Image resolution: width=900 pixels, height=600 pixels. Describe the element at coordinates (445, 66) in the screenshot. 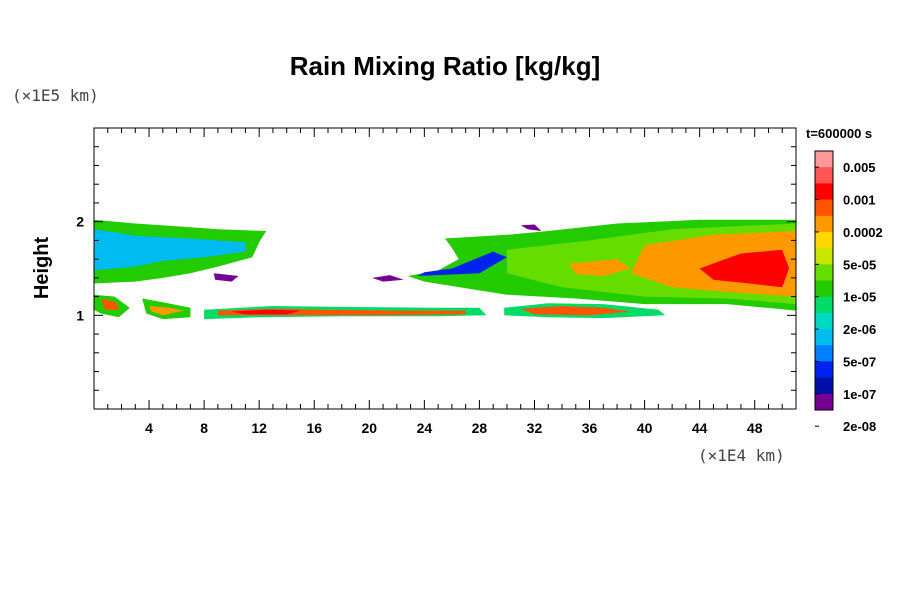

I see `chart-title: Rain Mixing Ratio [kg/kg]` at that location.